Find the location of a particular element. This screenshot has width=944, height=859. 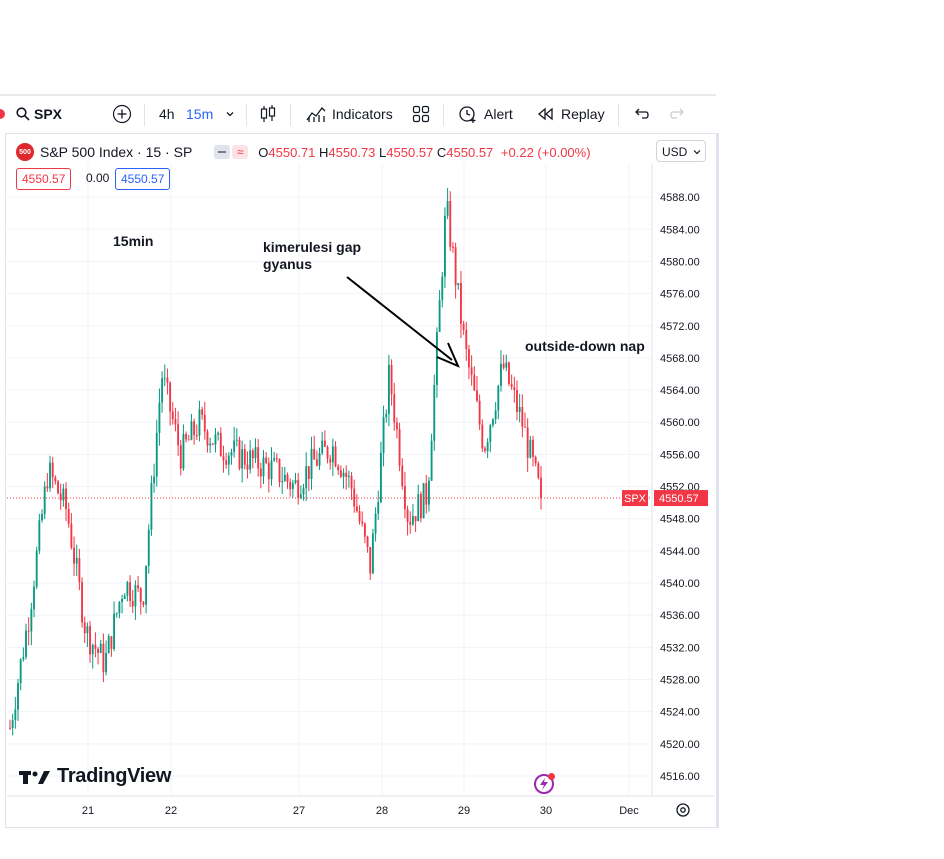

open-value: 4550.71 is located at coordinates (292, 152).